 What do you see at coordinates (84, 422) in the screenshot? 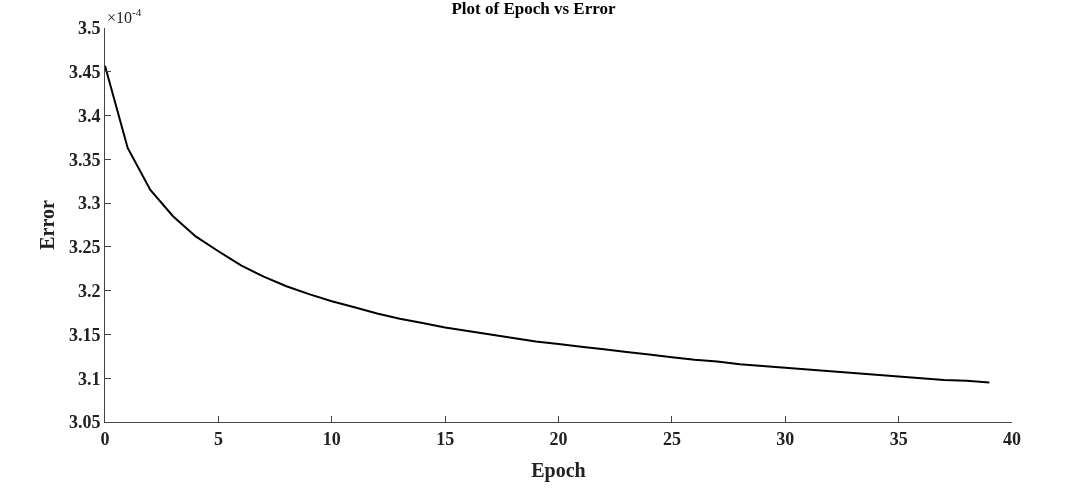
I see `y-tick-label: 3.05` at bounding box center [84, 422].